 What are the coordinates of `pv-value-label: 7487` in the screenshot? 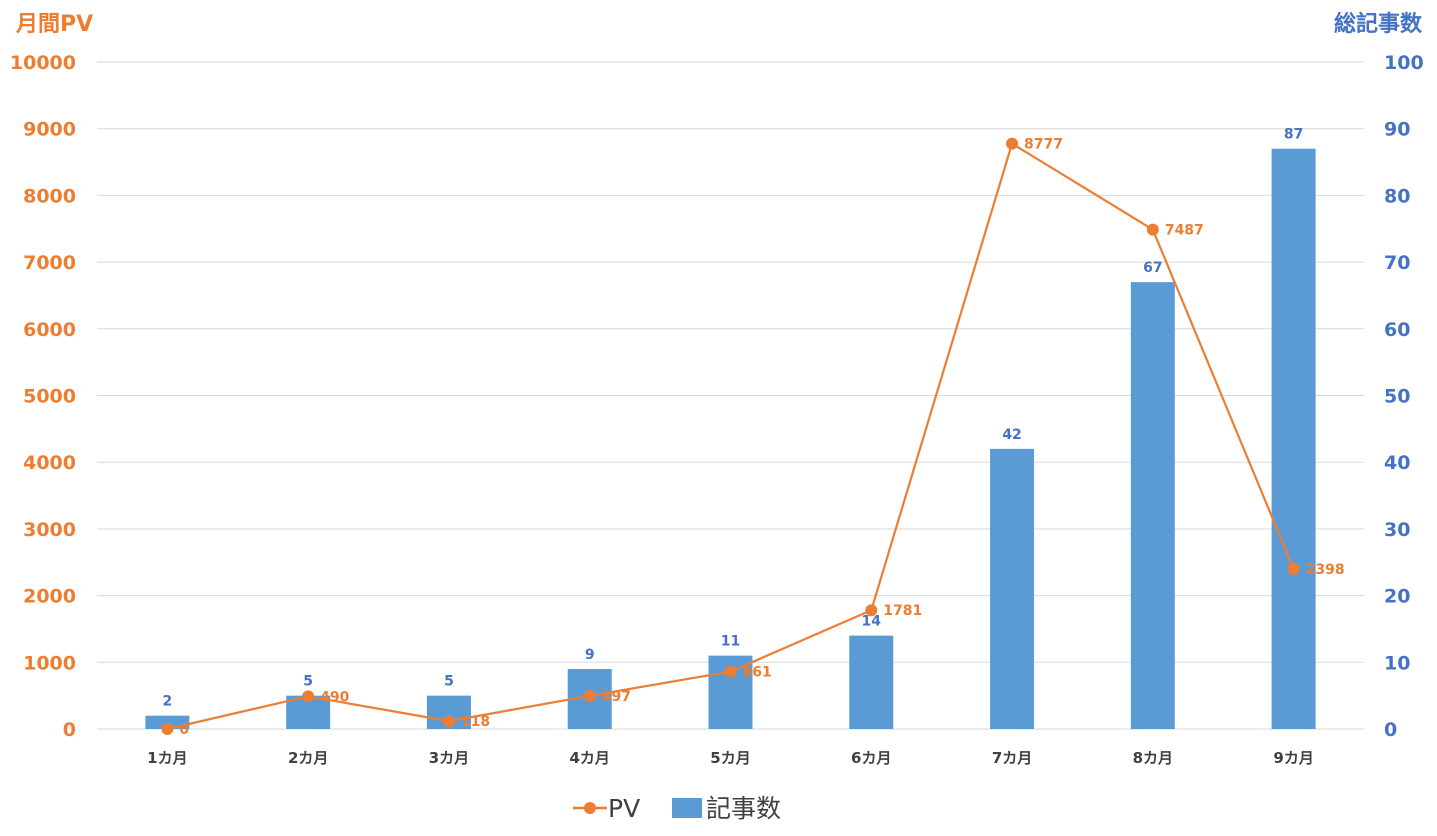 It's located at (1184, 231).